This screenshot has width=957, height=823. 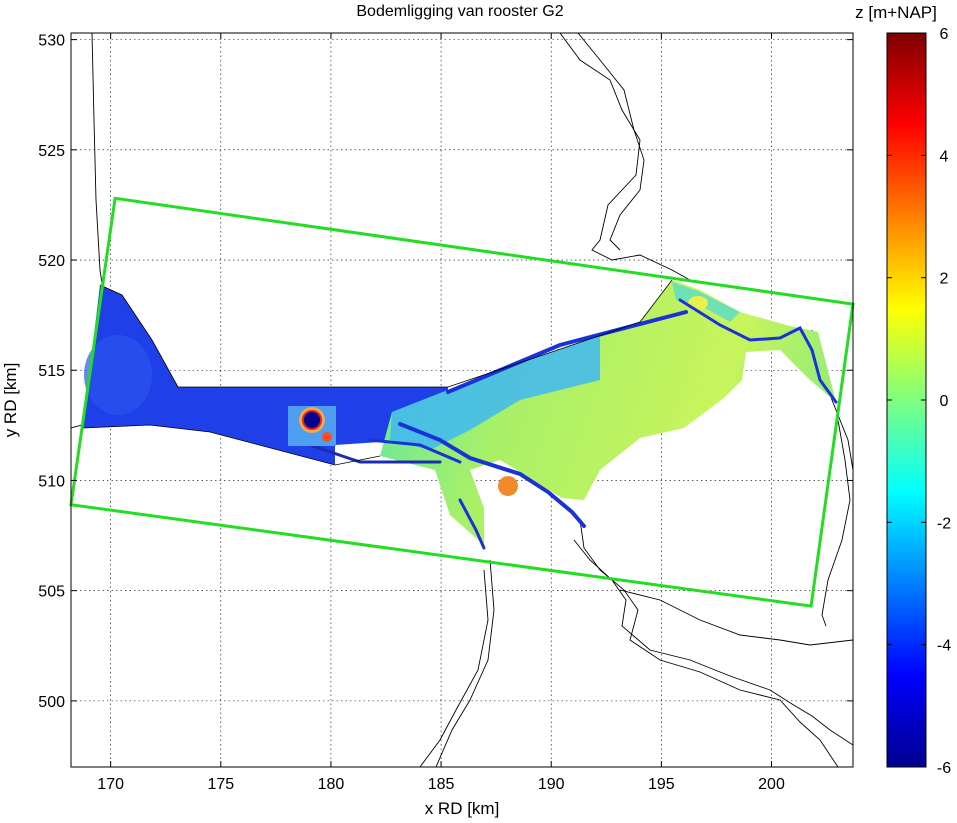 I want to click on colorbar, so click(x=906, y=400).